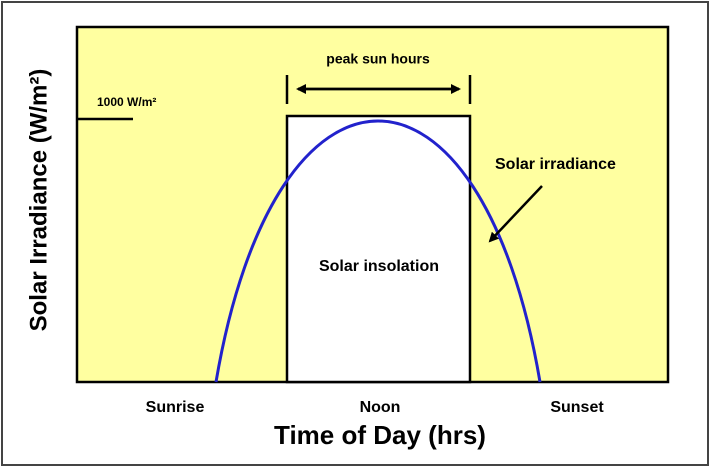 The height and width of the screenshot is (469, 712). I want to click on area-label: Solar insolation, so click(379, 266).